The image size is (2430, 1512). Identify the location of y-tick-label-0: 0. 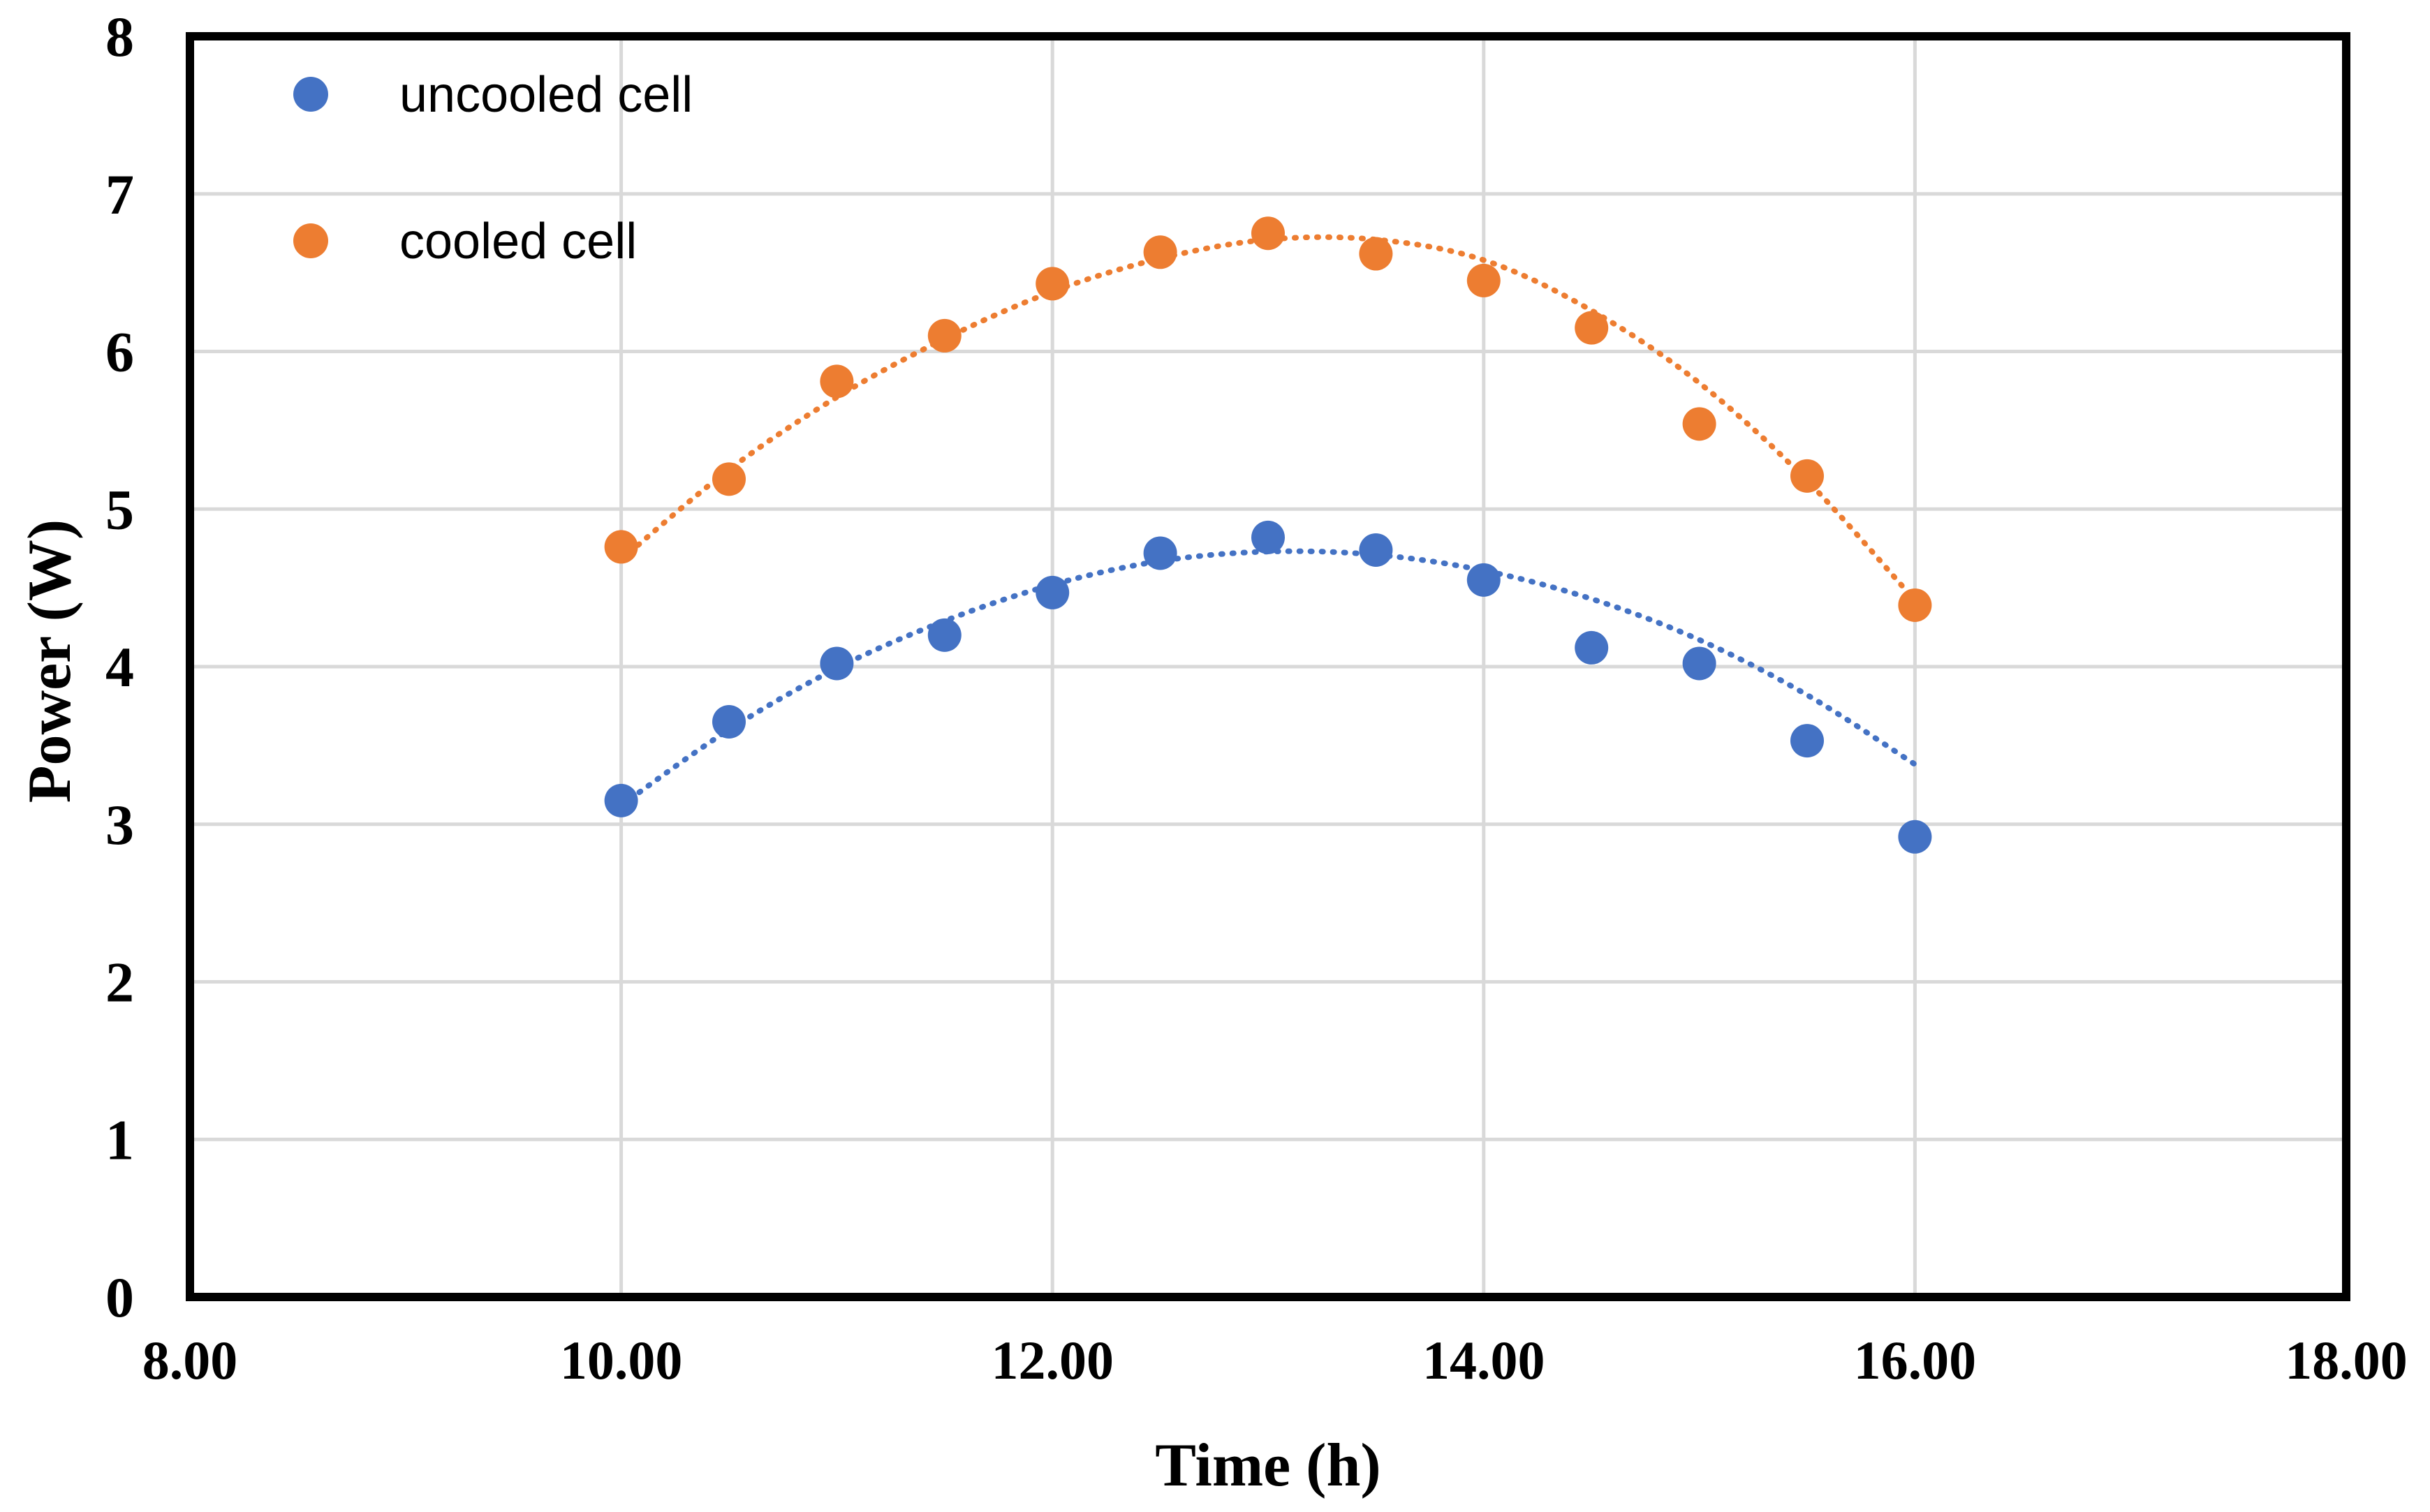
(119, 1297).